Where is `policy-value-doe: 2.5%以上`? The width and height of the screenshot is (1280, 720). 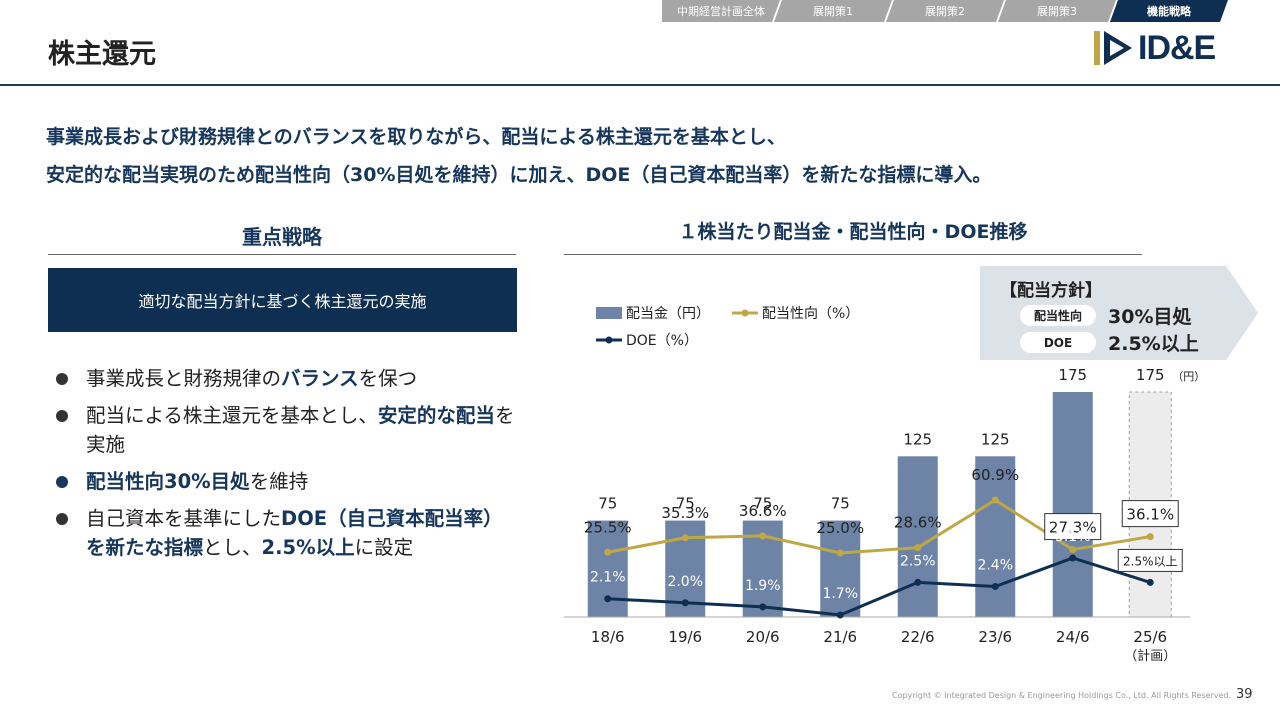 policy-value-doe: 2.5%以上 is located at coordinates (1153, 344).